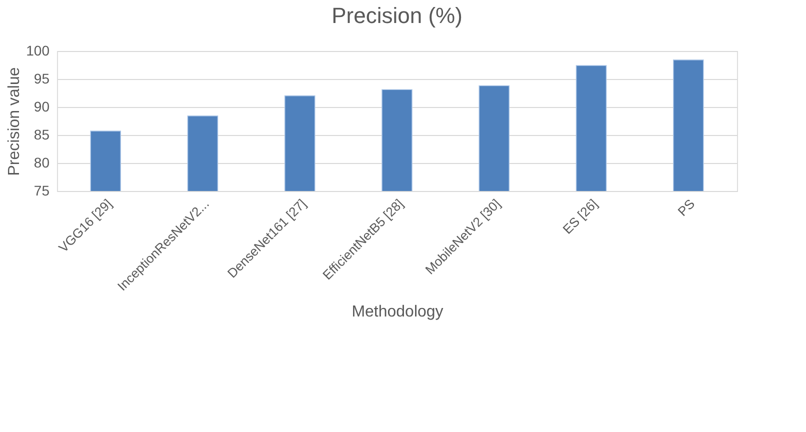  Describe the element at coordinates (397, 15) in the screenshot. I see `chart-title: Precision (%)` at that location.